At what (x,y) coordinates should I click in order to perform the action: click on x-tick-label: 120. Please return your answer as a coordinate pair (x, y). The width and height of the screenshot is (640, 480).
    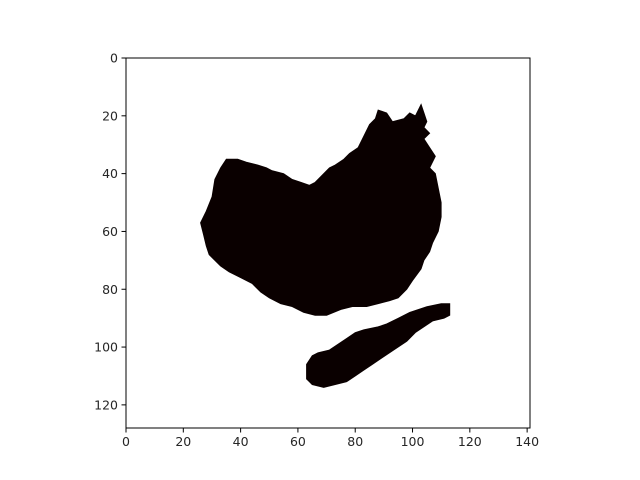
    Looking at the image, I should click on (470, 441).